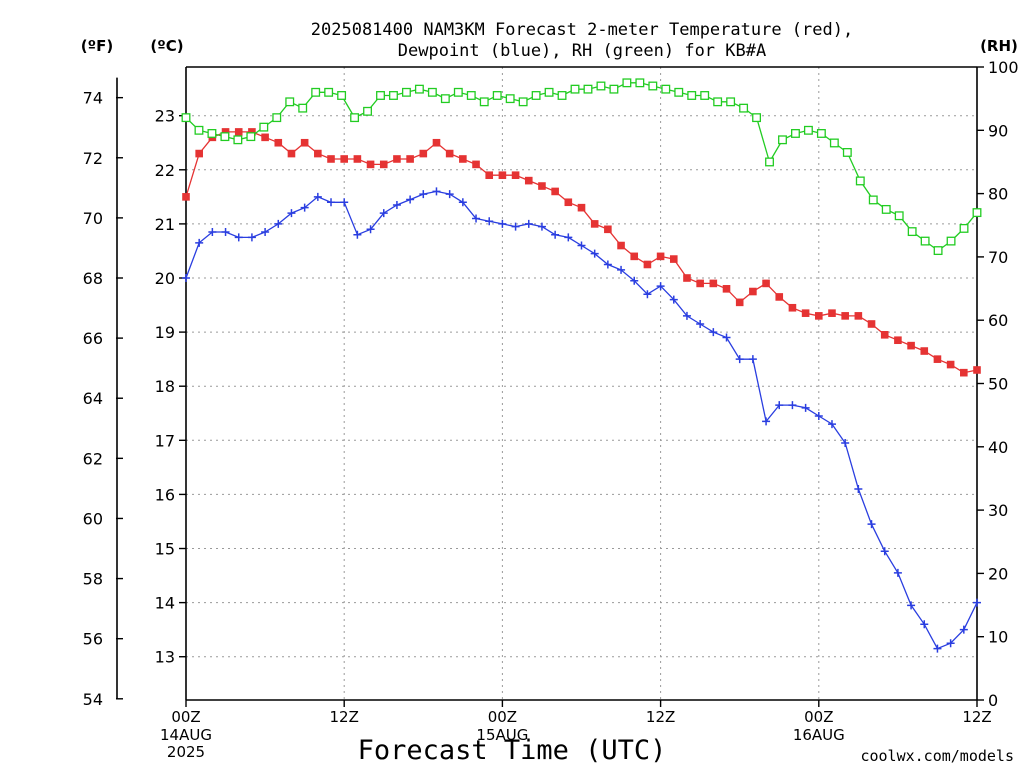 This screenshot has height=768, width=1024. I want to click on x-tick-date-label: 16AUG, so click(819, 735).